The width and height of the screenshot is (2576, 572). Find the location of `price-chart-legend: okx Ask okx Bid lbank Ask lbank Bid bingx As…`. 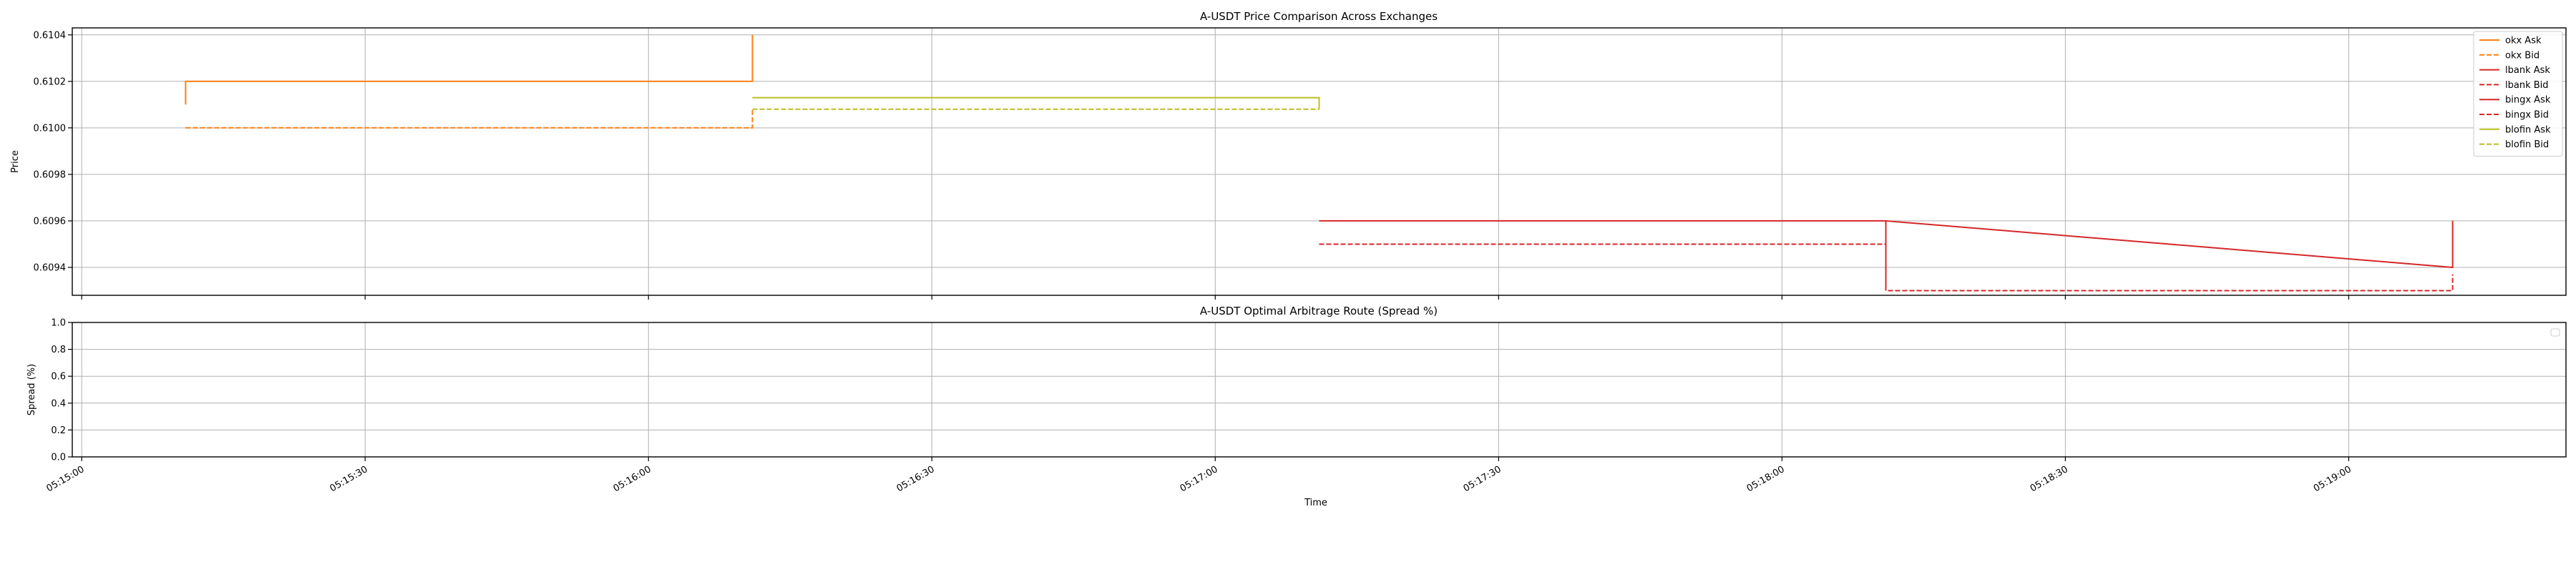

price-chart-legend: okx Ask okx Bid lbank Ask lbank Bid bingx As… is located at coordinates (2518, 94).